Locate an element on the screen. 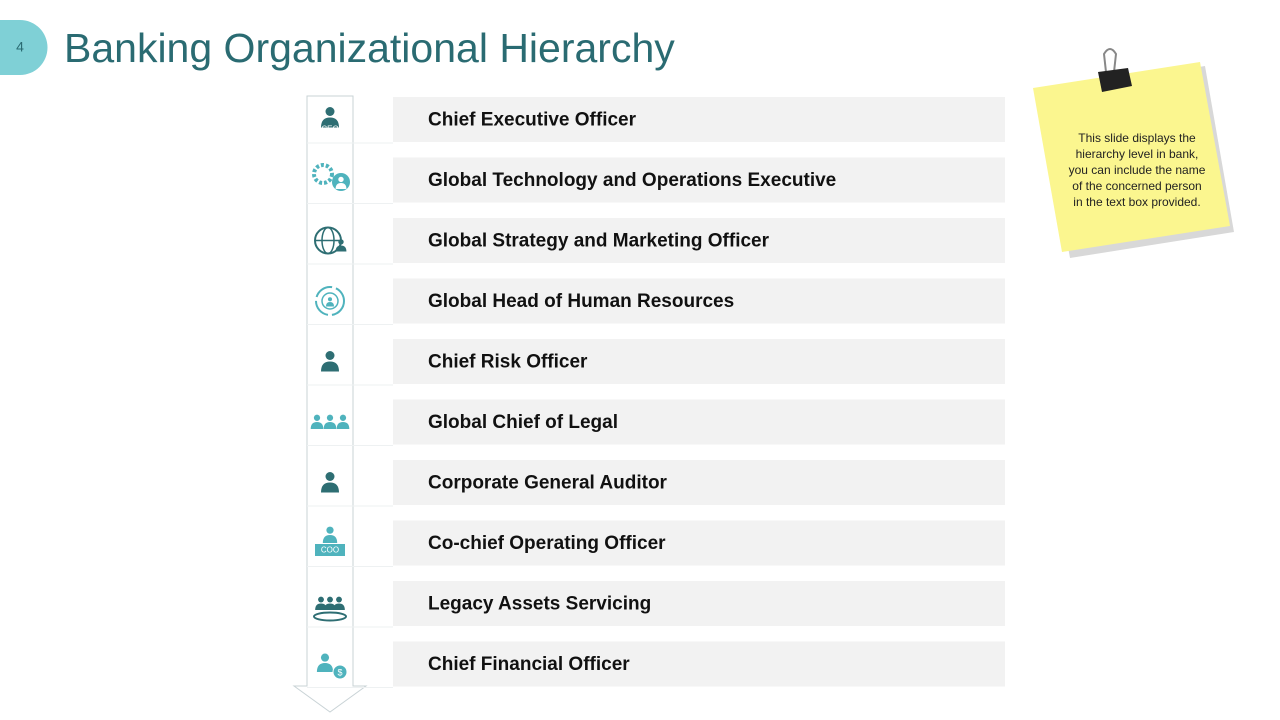 The width and height of the screenshot is (1280, 720). row-icon: CEO is located at coordinates (330, 120).